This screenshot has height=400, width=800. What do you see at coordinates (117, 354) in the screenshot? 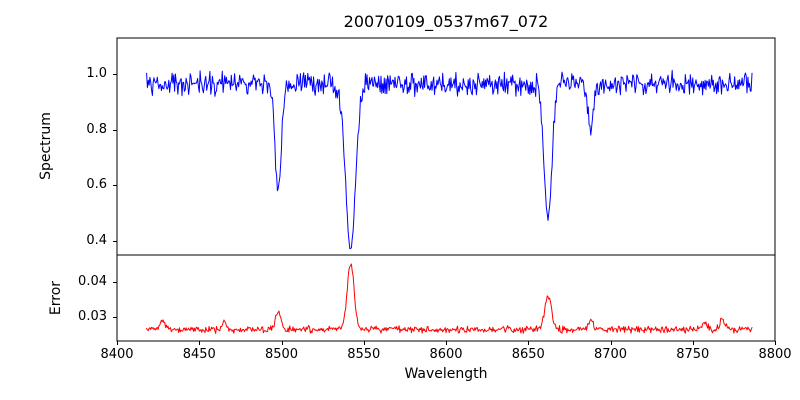
I see `x-tick-label: 8400` at bounding box center [117, 354].